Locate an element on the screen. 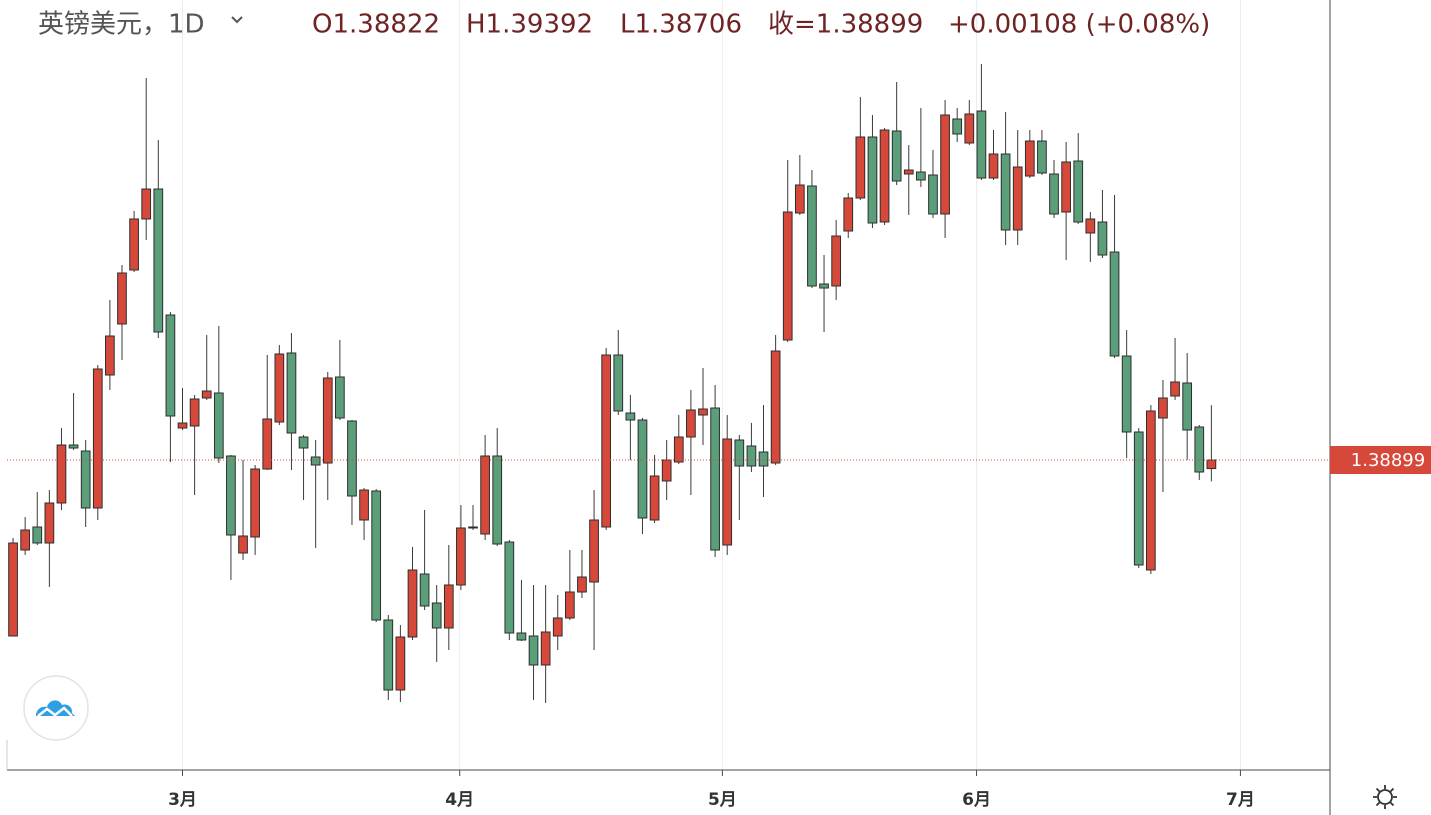  x-tick-label: 6月 is located at coordinates (976, 800).